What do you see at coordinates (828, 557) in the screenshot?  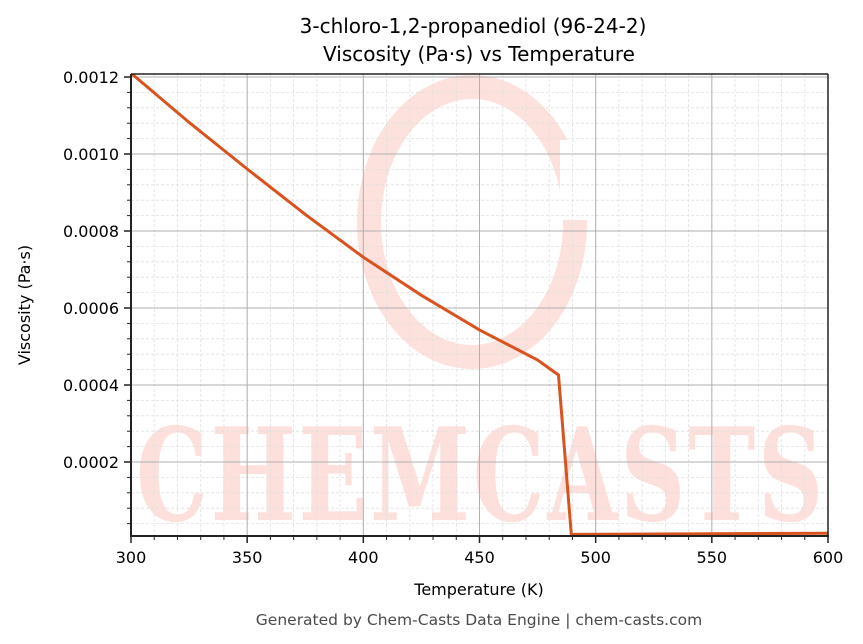 I see `x-tick-label: 600` at bounding box center [828, 557].